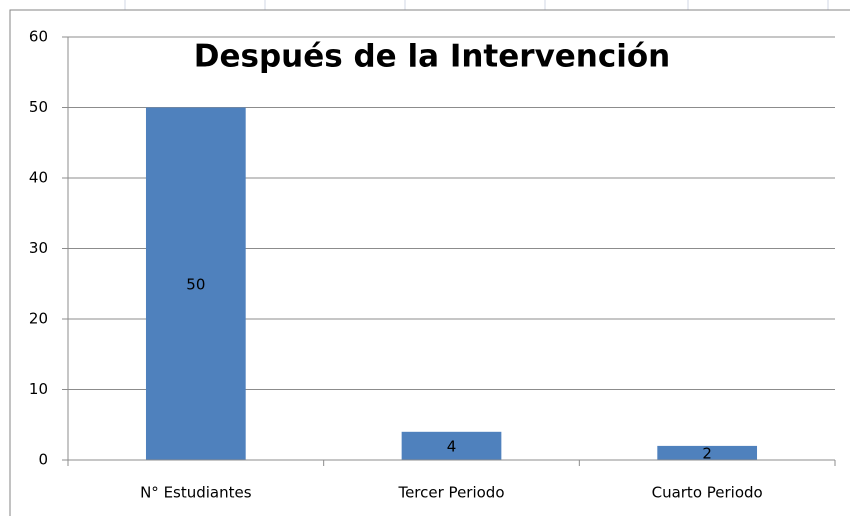 The width and height of the screenshot is (850, 516). What do you see at coordinates (38, 319) in the screenshot?
I see `y-tick-label: 20` at bounding box center [38, 319].